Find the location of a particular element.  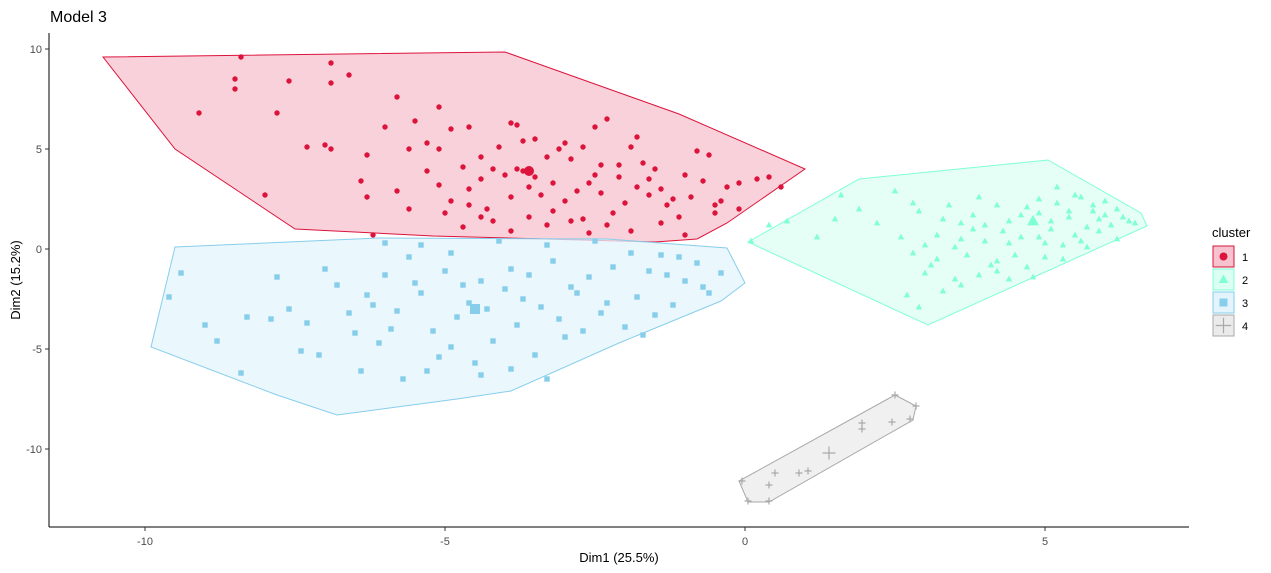

x-tick-label: 5 is located at coordinates (1045, 542).